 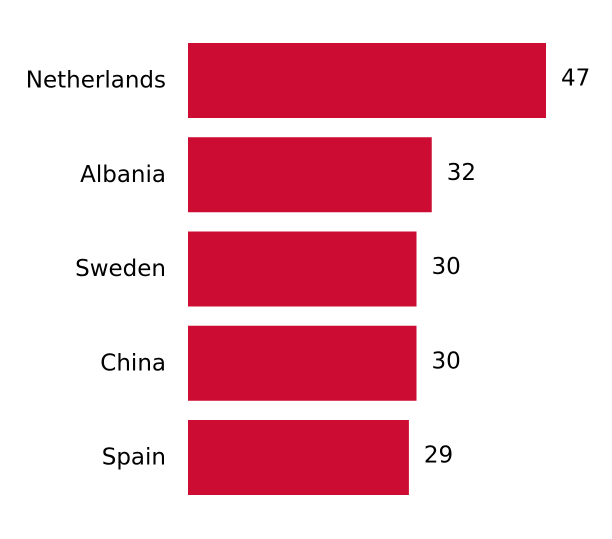 I want to click on value-label-sweden: 30, so click(x=446, y=267).